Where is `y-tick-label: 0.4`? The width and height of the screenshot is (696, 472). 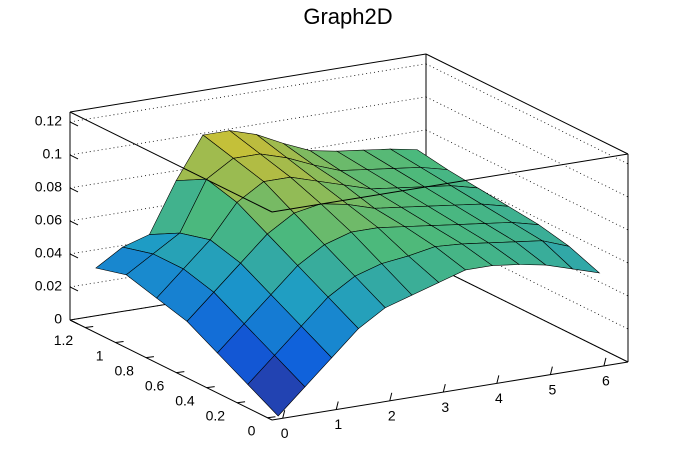 y-tick-label: 0.4 is located at coordinates (185, 400).